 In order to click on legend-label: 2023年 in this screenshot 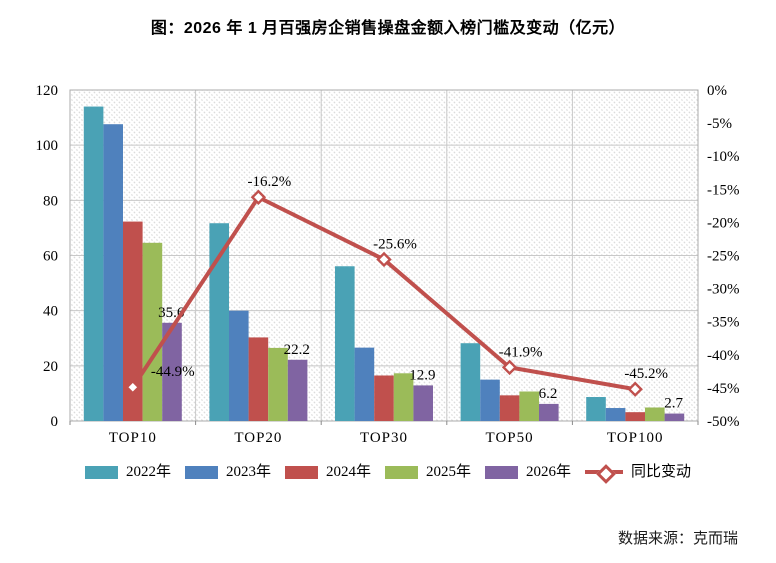, I will do `click(248, 472)`.